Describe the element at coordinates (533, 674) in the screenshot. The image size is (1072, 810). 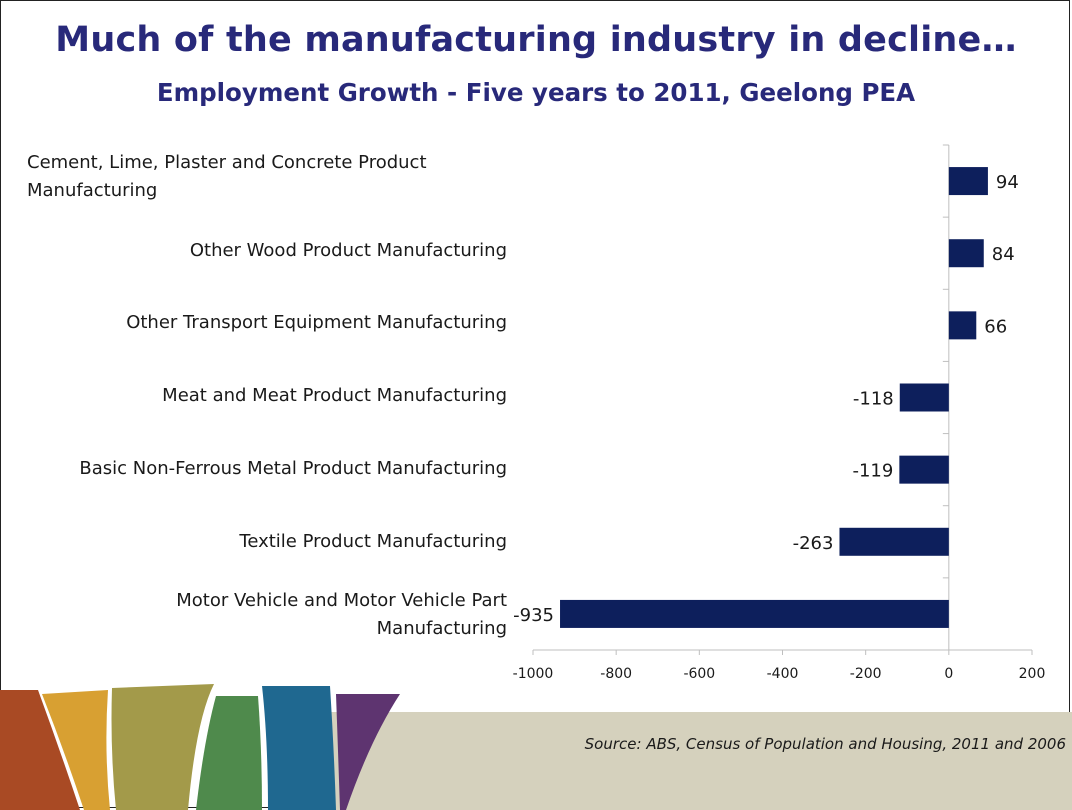
I see `x-tick-label: -1000` at that location.